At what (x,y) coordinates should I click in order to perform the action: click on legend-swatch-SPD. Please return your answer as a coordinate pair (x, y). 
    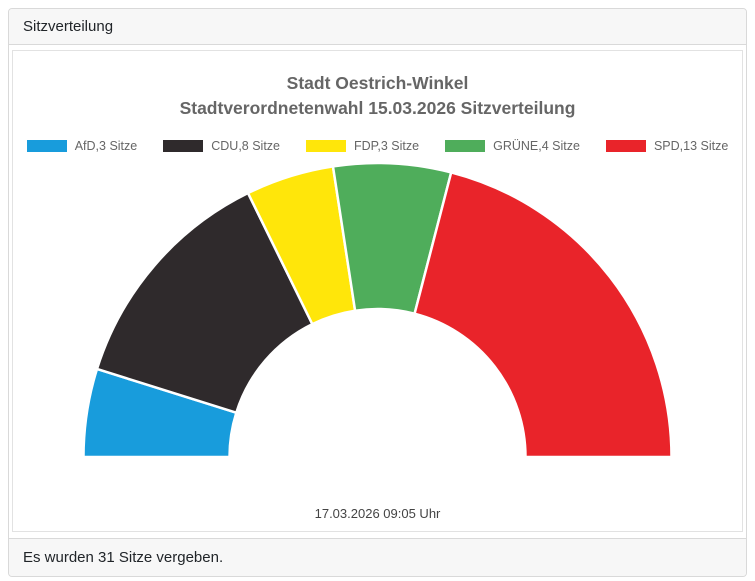
    Looking at the image, I should click on (625, 145).